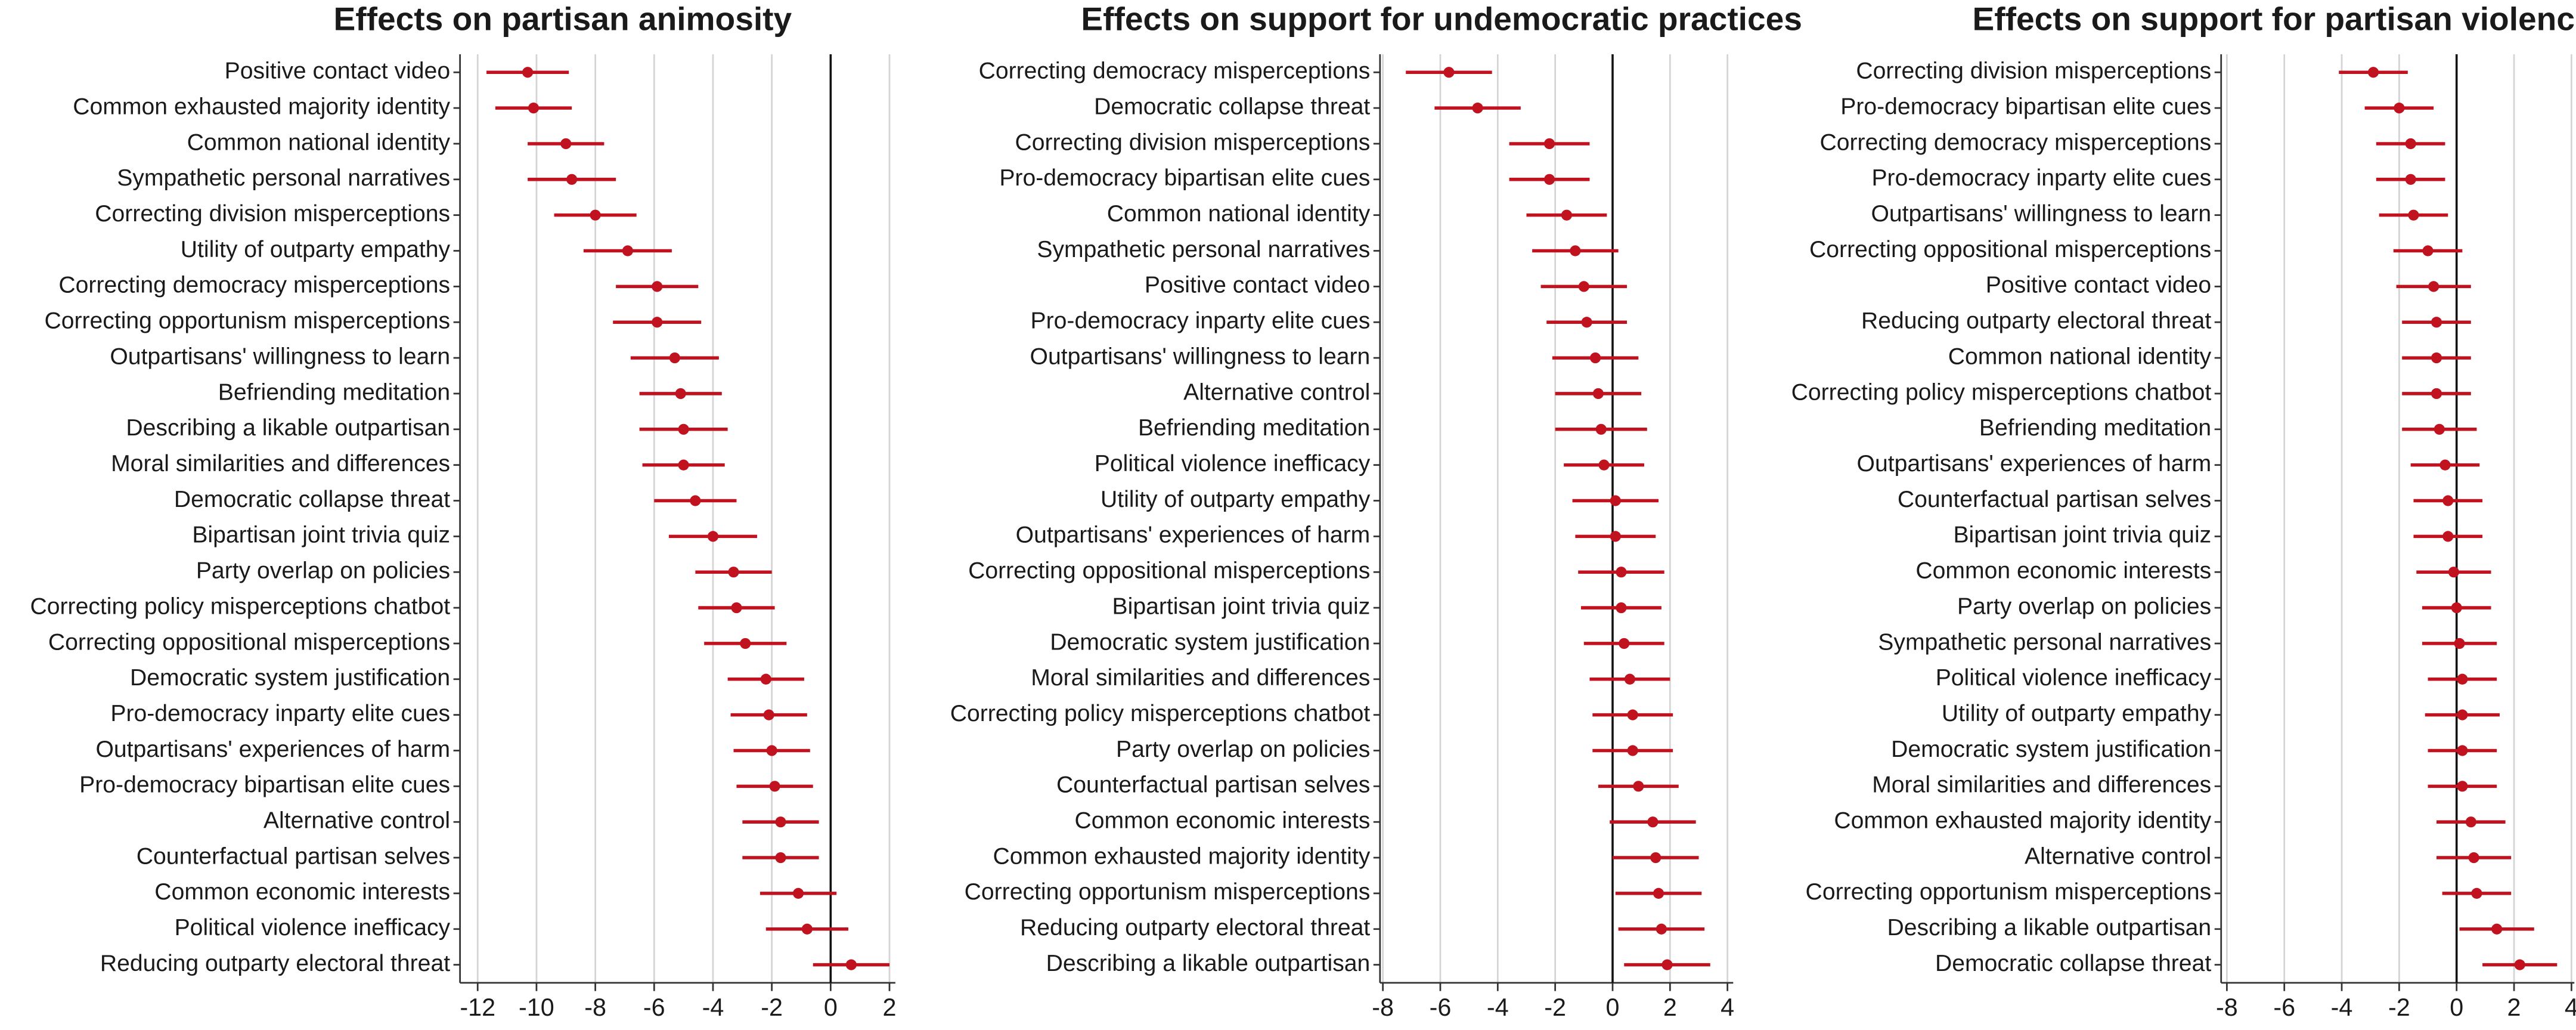  What do you see at coordinates (1232, 106) in the screenshot?
I see `category-label: Democratic collapse threat` at bounding box center [1232, 106].